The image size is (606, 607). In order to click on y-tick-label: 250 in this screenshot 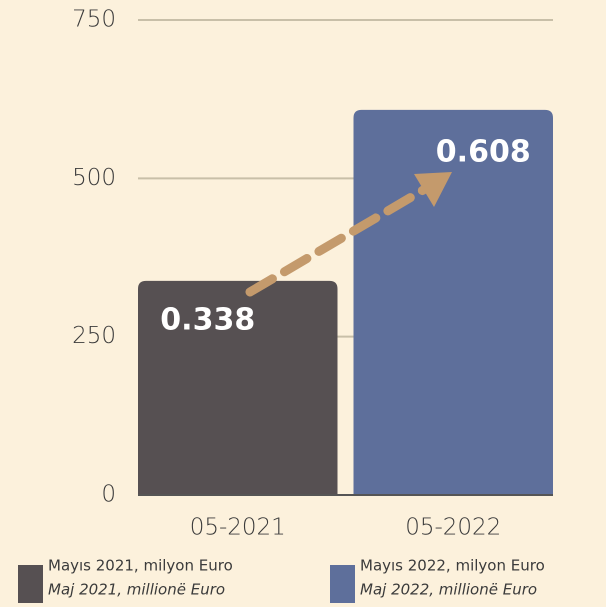, I will do `click(94, 336)`.